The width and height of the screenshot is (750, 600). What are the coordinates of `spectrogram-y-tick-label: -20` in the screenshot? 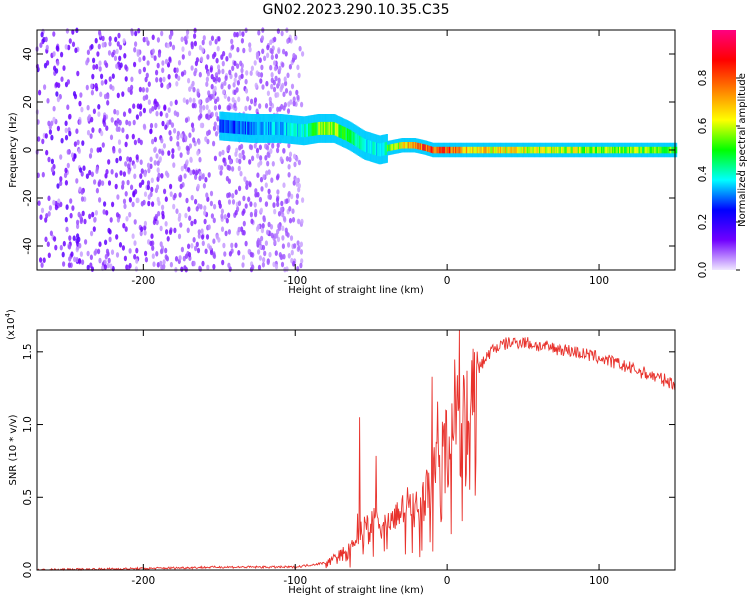 It's located at (28, 197).